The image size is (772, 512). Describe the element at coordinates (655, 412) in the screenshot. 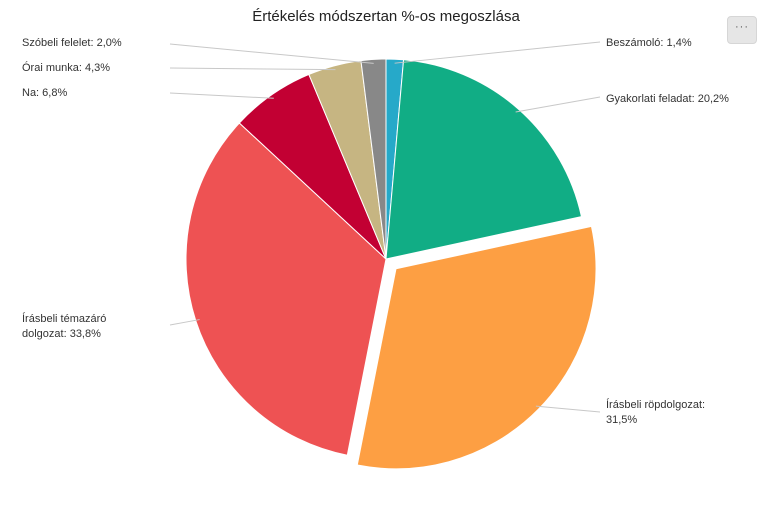

I see `slice-label: Írásbeli röpdolgozat: 31,5%` at that location.